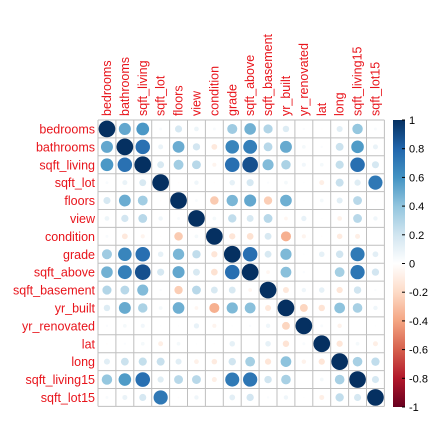  I want to click on corr-circle-long-view, so click(196, 362).